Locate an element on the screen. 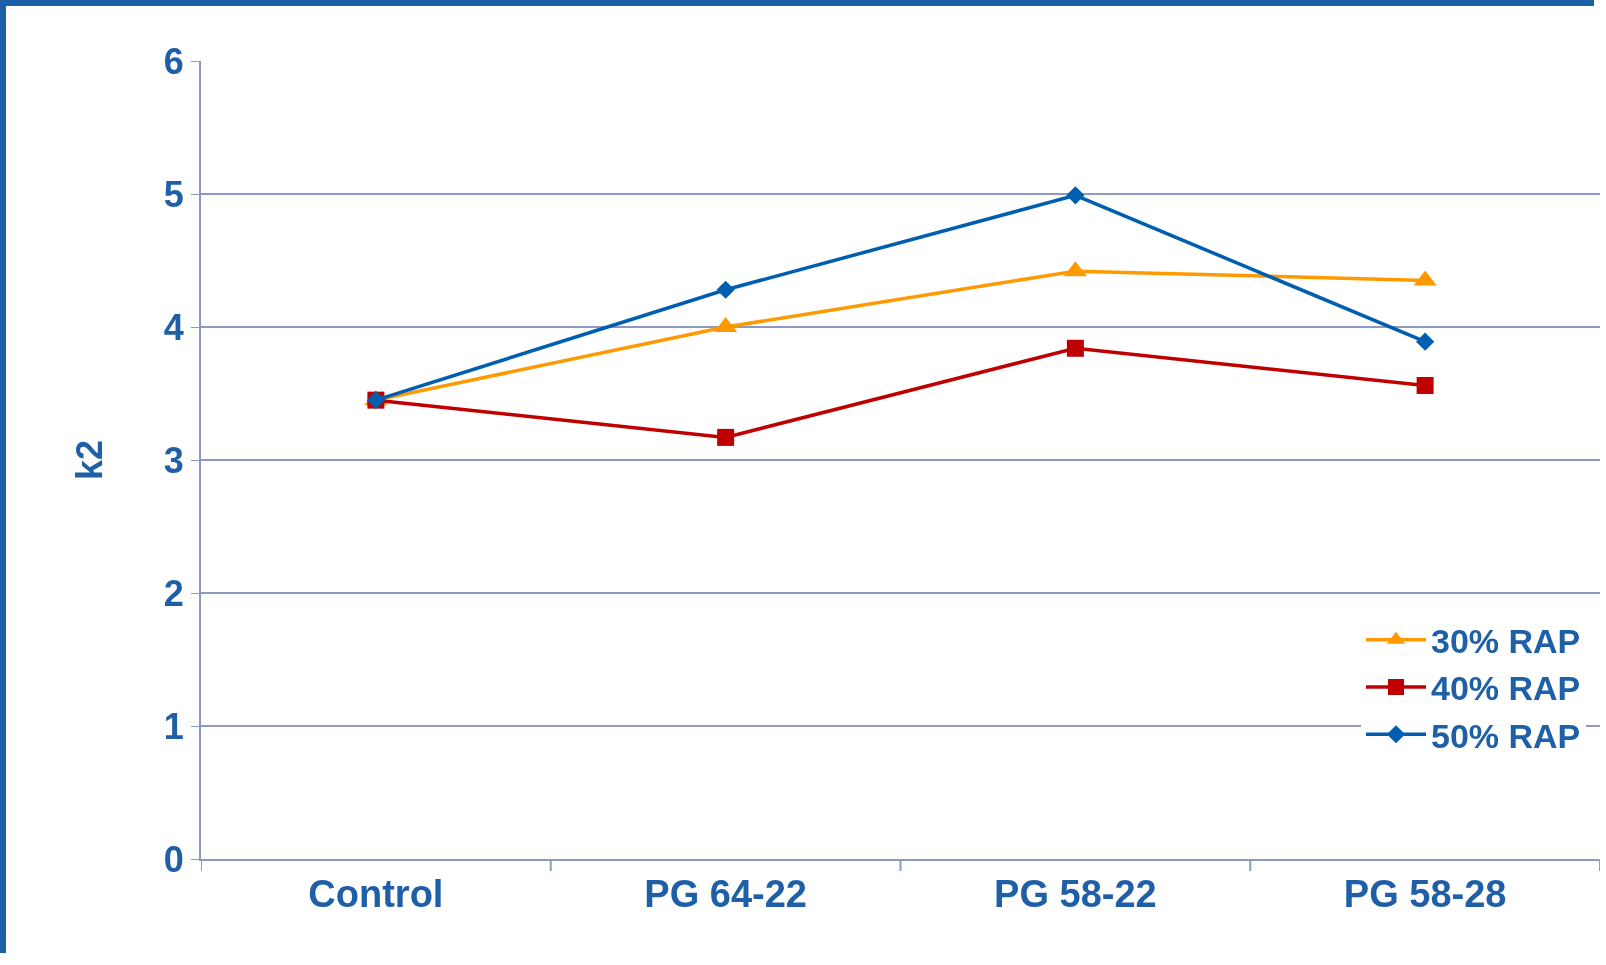 The width and height of the screenshot is (1606, 965). y-tick-label: 2 is located at coordinates (173, 593).